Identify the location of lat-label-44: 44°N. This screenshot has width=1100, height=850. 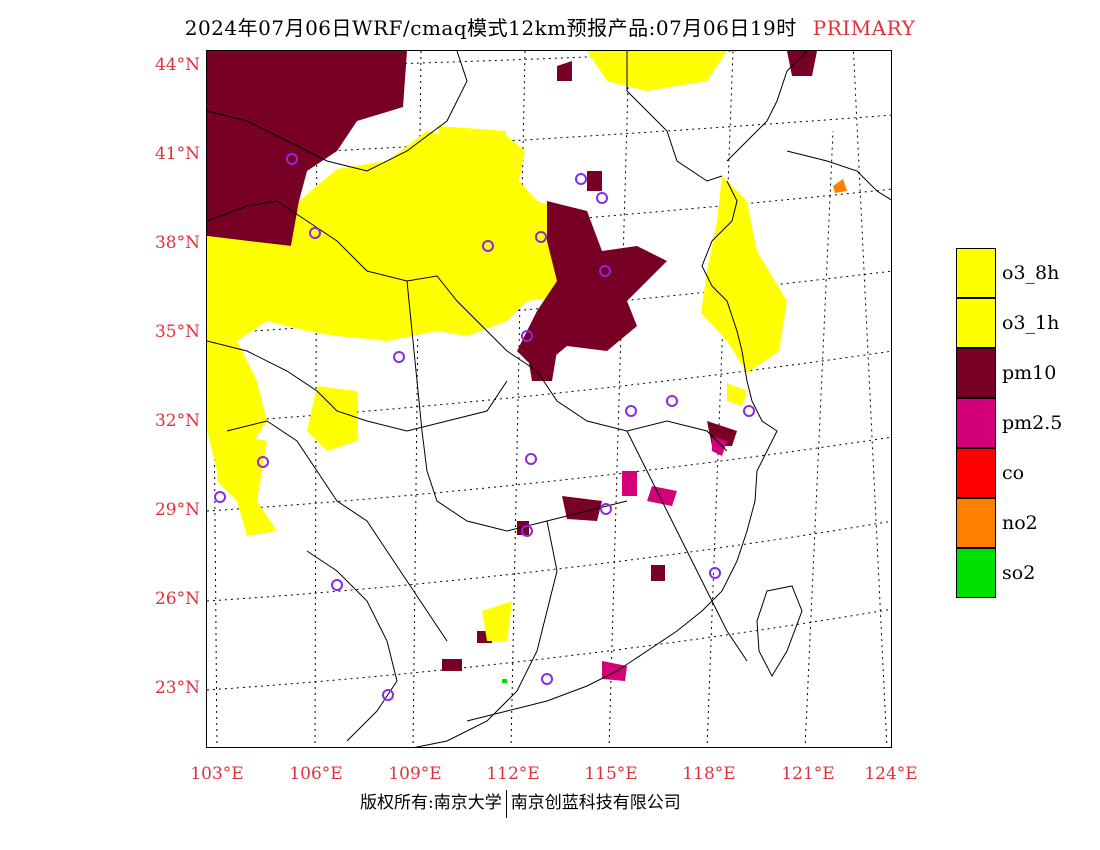
(177, 65).